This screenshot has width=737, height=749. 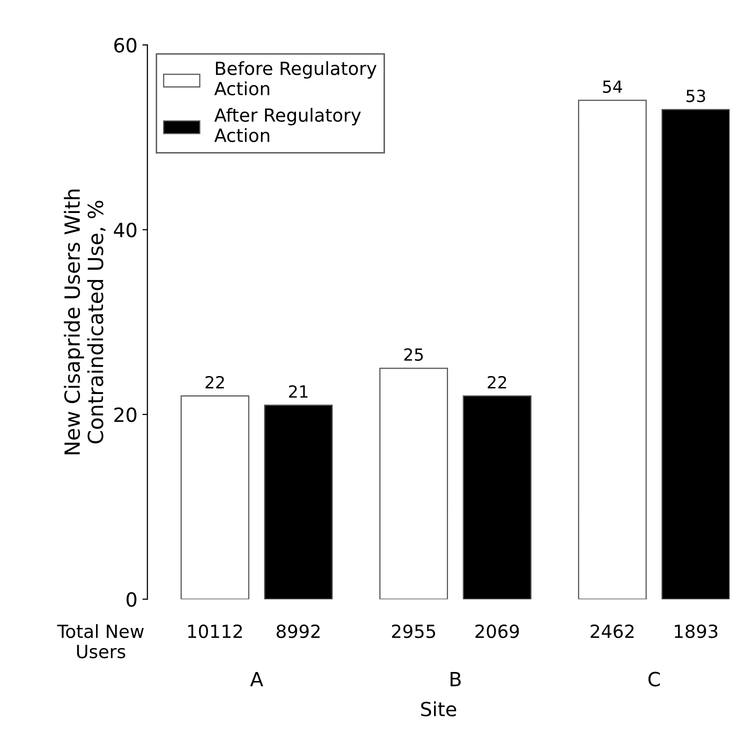 I want to click on legend-label: After Regulatory Action, so click(x=287, y=125).